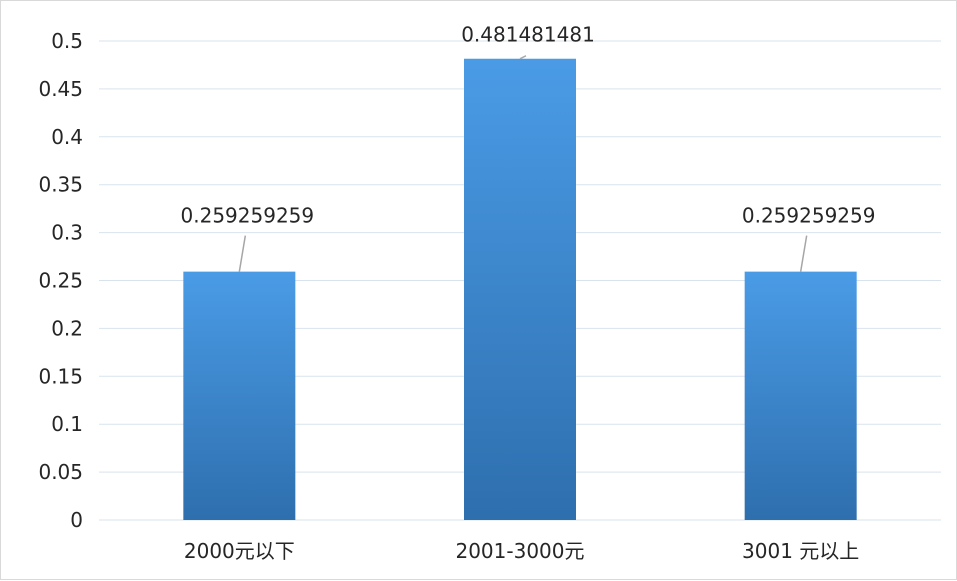 This screenshot has width=957, height=581. Describe the element at coordinates (60, 89) in the screenshot. I see `y-tick-label: 0.45` at that location.